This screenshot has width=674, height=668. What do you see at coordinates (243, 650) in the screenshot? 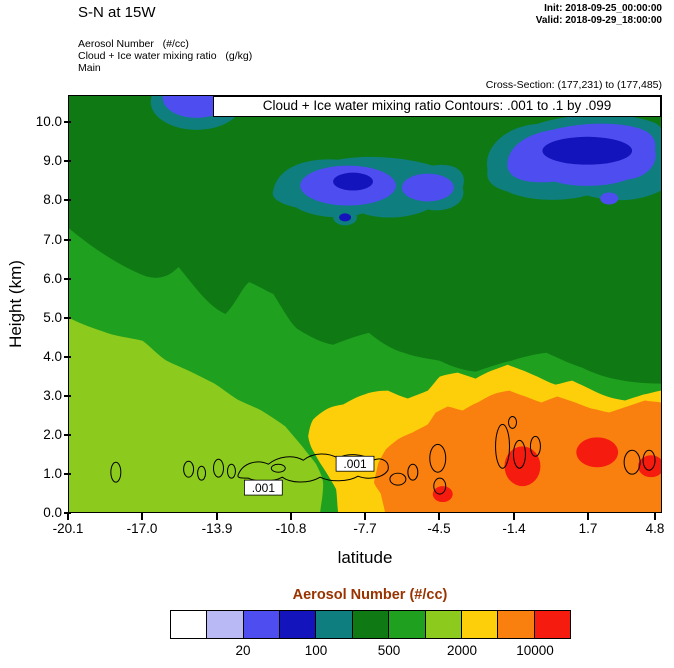
I see `colorbar-tick-label: 20` at bounding box center [243, 650].